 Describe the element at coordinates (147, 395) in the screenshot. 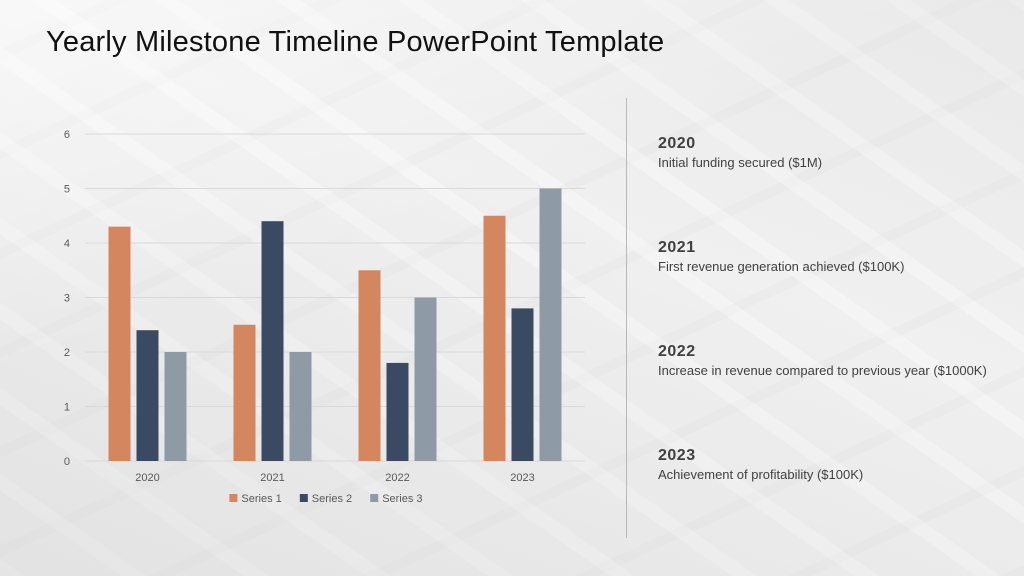

I see `bar-series-2-2020` at that location.